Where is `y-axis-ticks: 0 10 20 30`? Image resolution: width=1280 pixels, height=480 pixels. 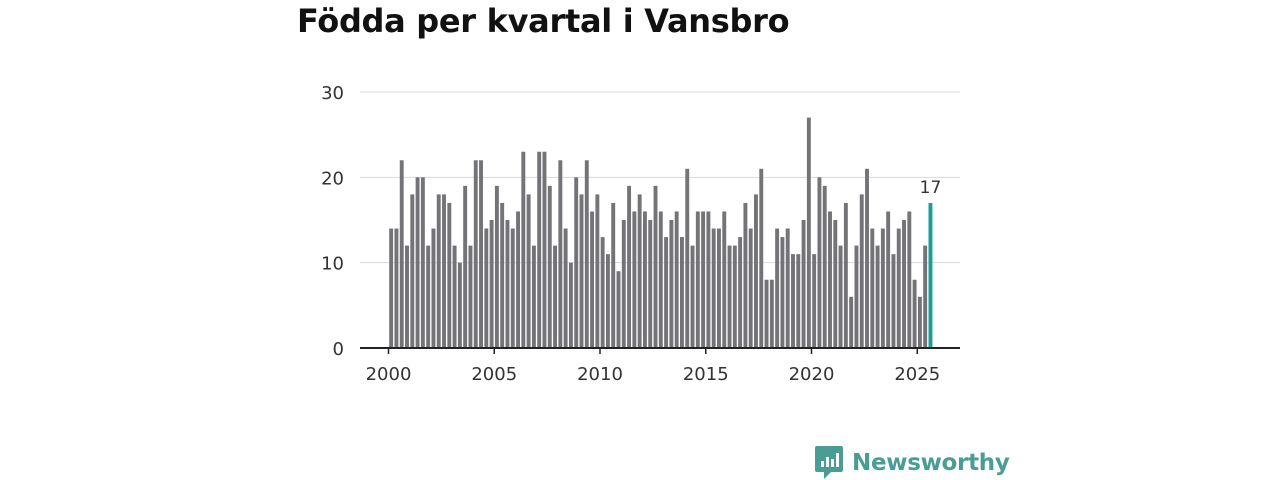
y-axis-ticks: 0 10 20 30 is located at coordinates (332, 221).